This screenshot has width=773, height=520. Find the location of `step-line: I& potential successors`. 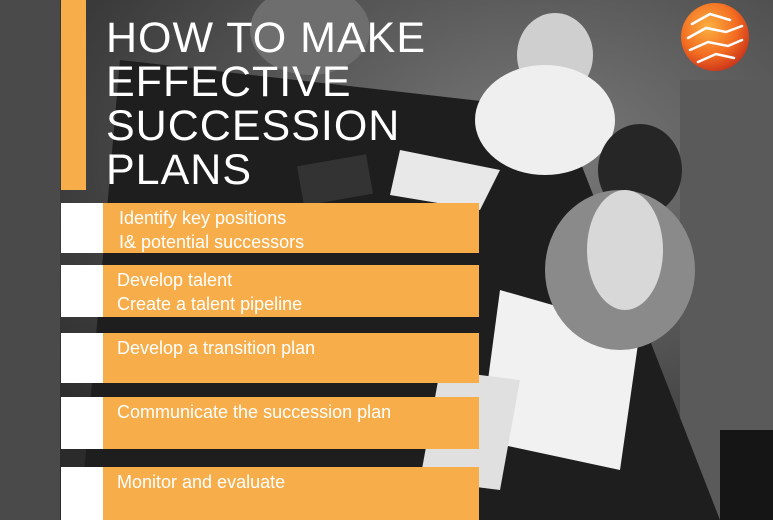

step-line: I& potential successors is located at coordinates (212, 242).